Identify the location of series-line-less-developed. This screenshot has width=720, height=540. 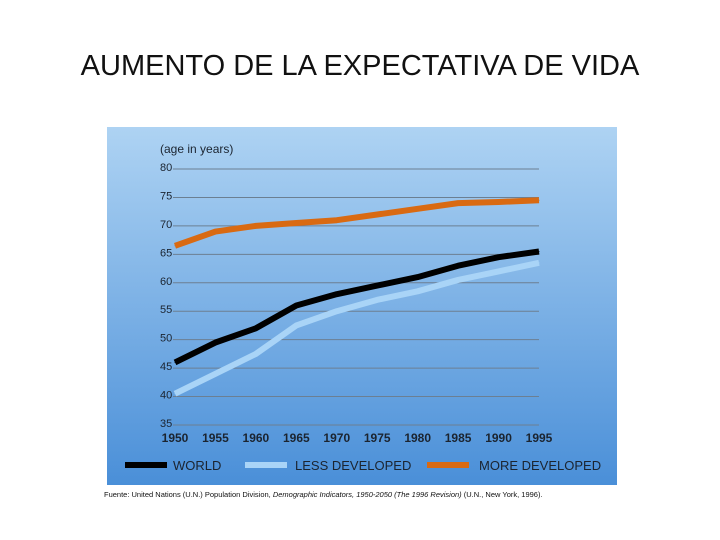
(356, 328).